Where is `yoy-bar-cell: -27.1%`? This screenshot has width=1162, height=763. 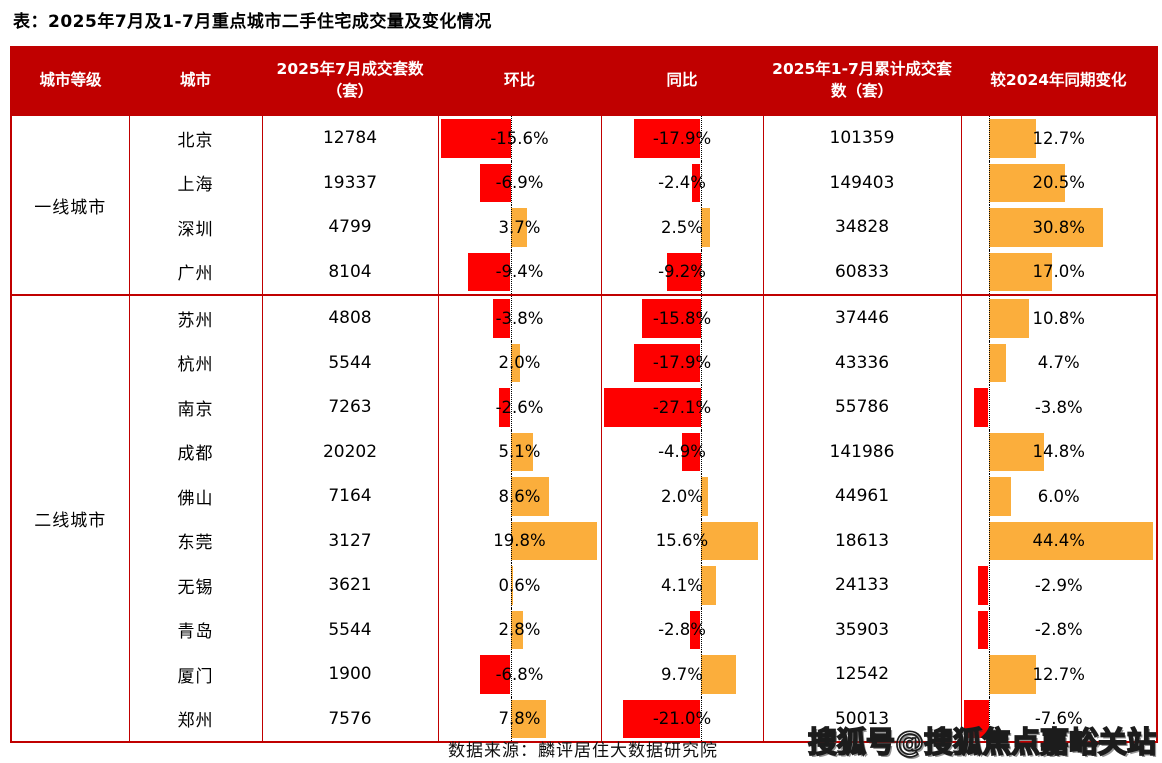
yoy-bar-cell: -27.1% is located at coordinates (682, 407).